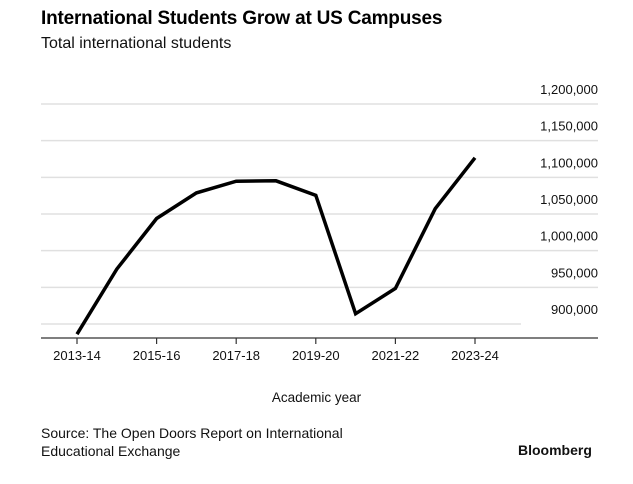 Image resolution: width=633 pixels, height=484 pixels. I want to click on x-tick-label: 2023-24, so click(475, 355).